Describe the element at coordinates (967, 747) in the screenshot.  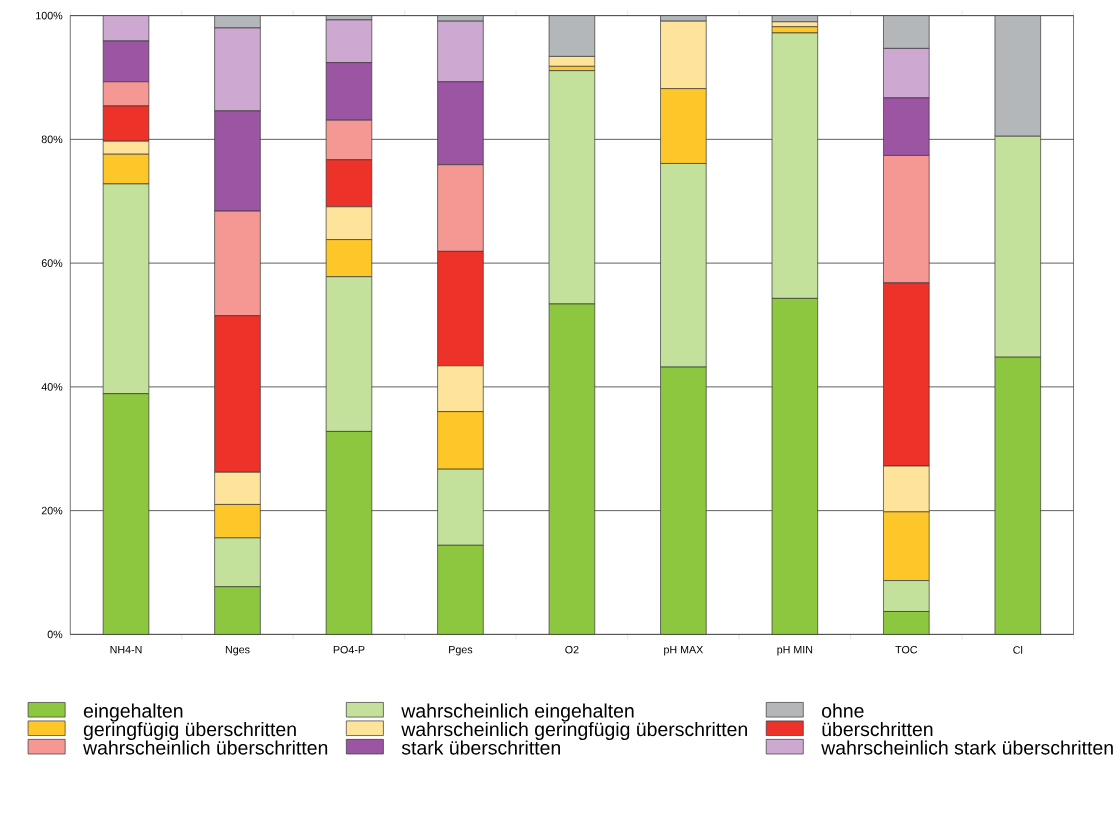
I see `legend-label: wahrscheinlich stark überschritten` at that location.